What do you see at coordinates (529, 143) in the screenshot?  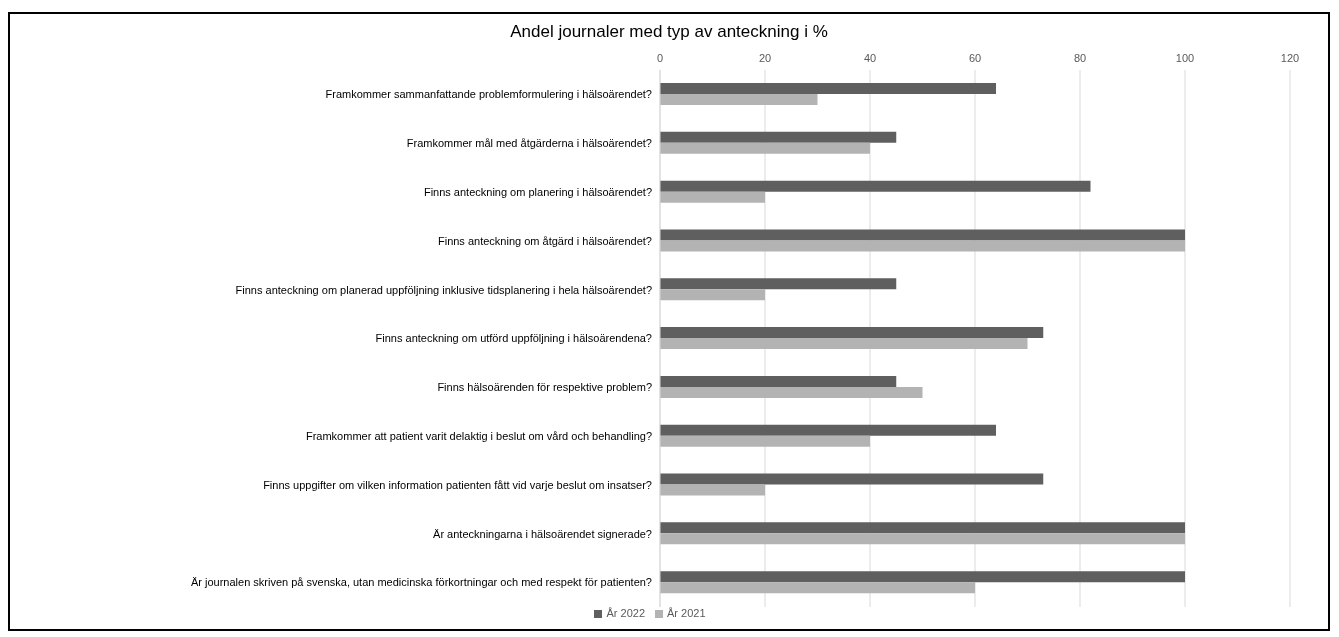 I see `y-tick-label: Framkommer mål med åtgärderna i hälsoärendet?` at bounding box center [529, 143].